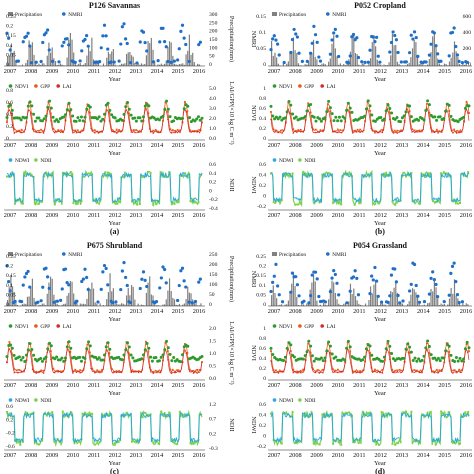 The height and width of the screenshot is (474, 474). Describe the element at coordinates (11, 17) in the screenshot. I see `left-tick-label: 0.25` at that location.